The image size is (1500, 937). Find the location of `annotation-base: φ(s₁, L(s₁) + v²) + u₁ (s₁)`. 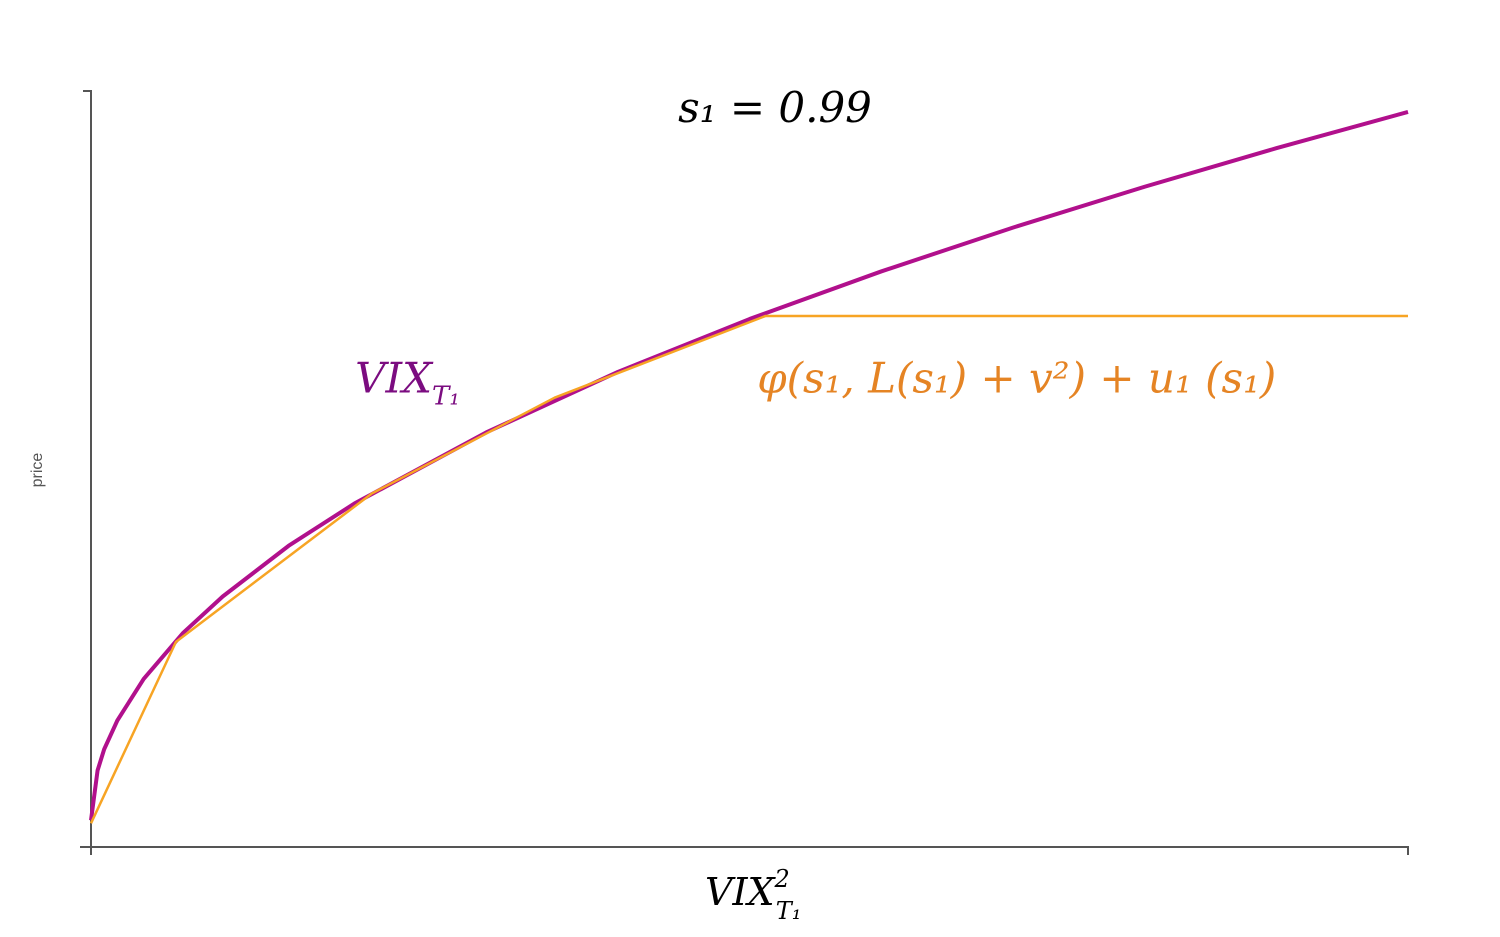

annotation-base: φ(s₁, L(s₁) + v²) + u₁ (s₁) is located at coordinates (1016, 377).